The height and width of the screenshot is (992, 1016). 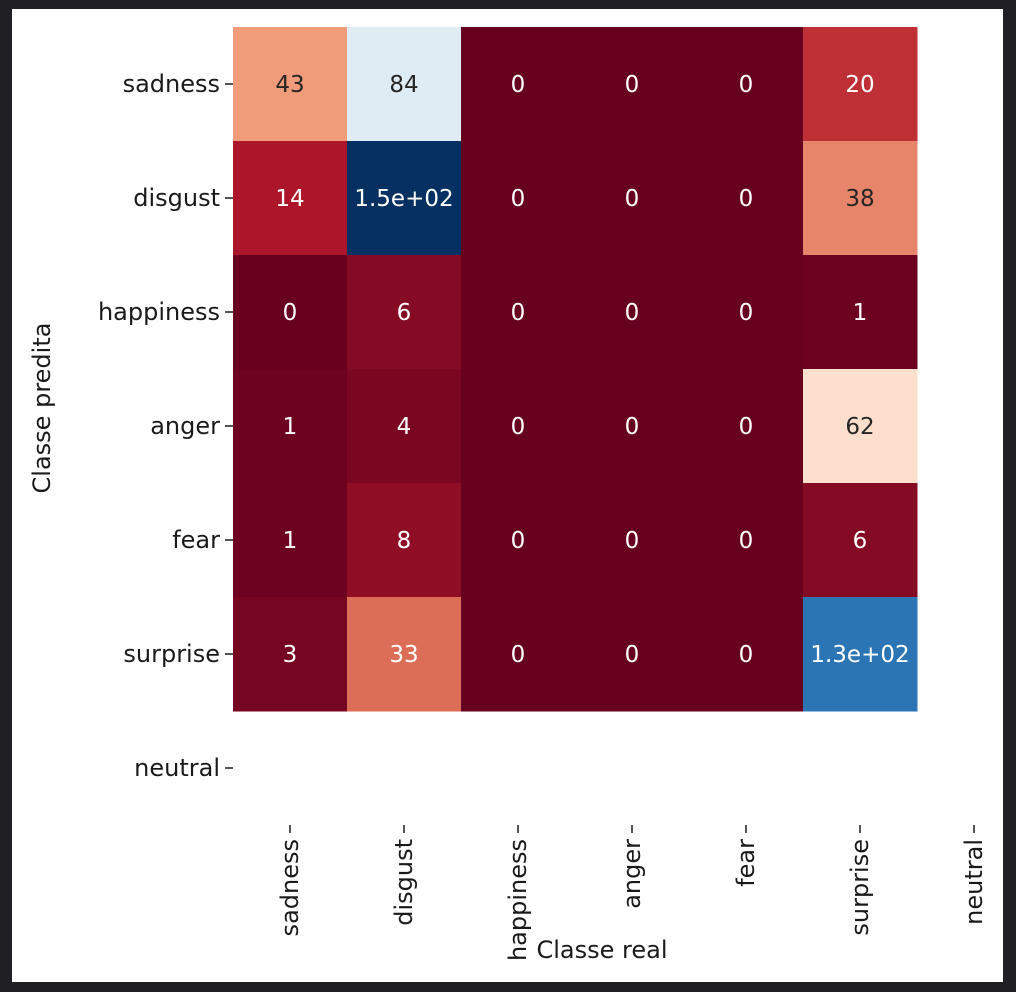 I want to click on cell-value-label: 33, so click(x=403, y=655).